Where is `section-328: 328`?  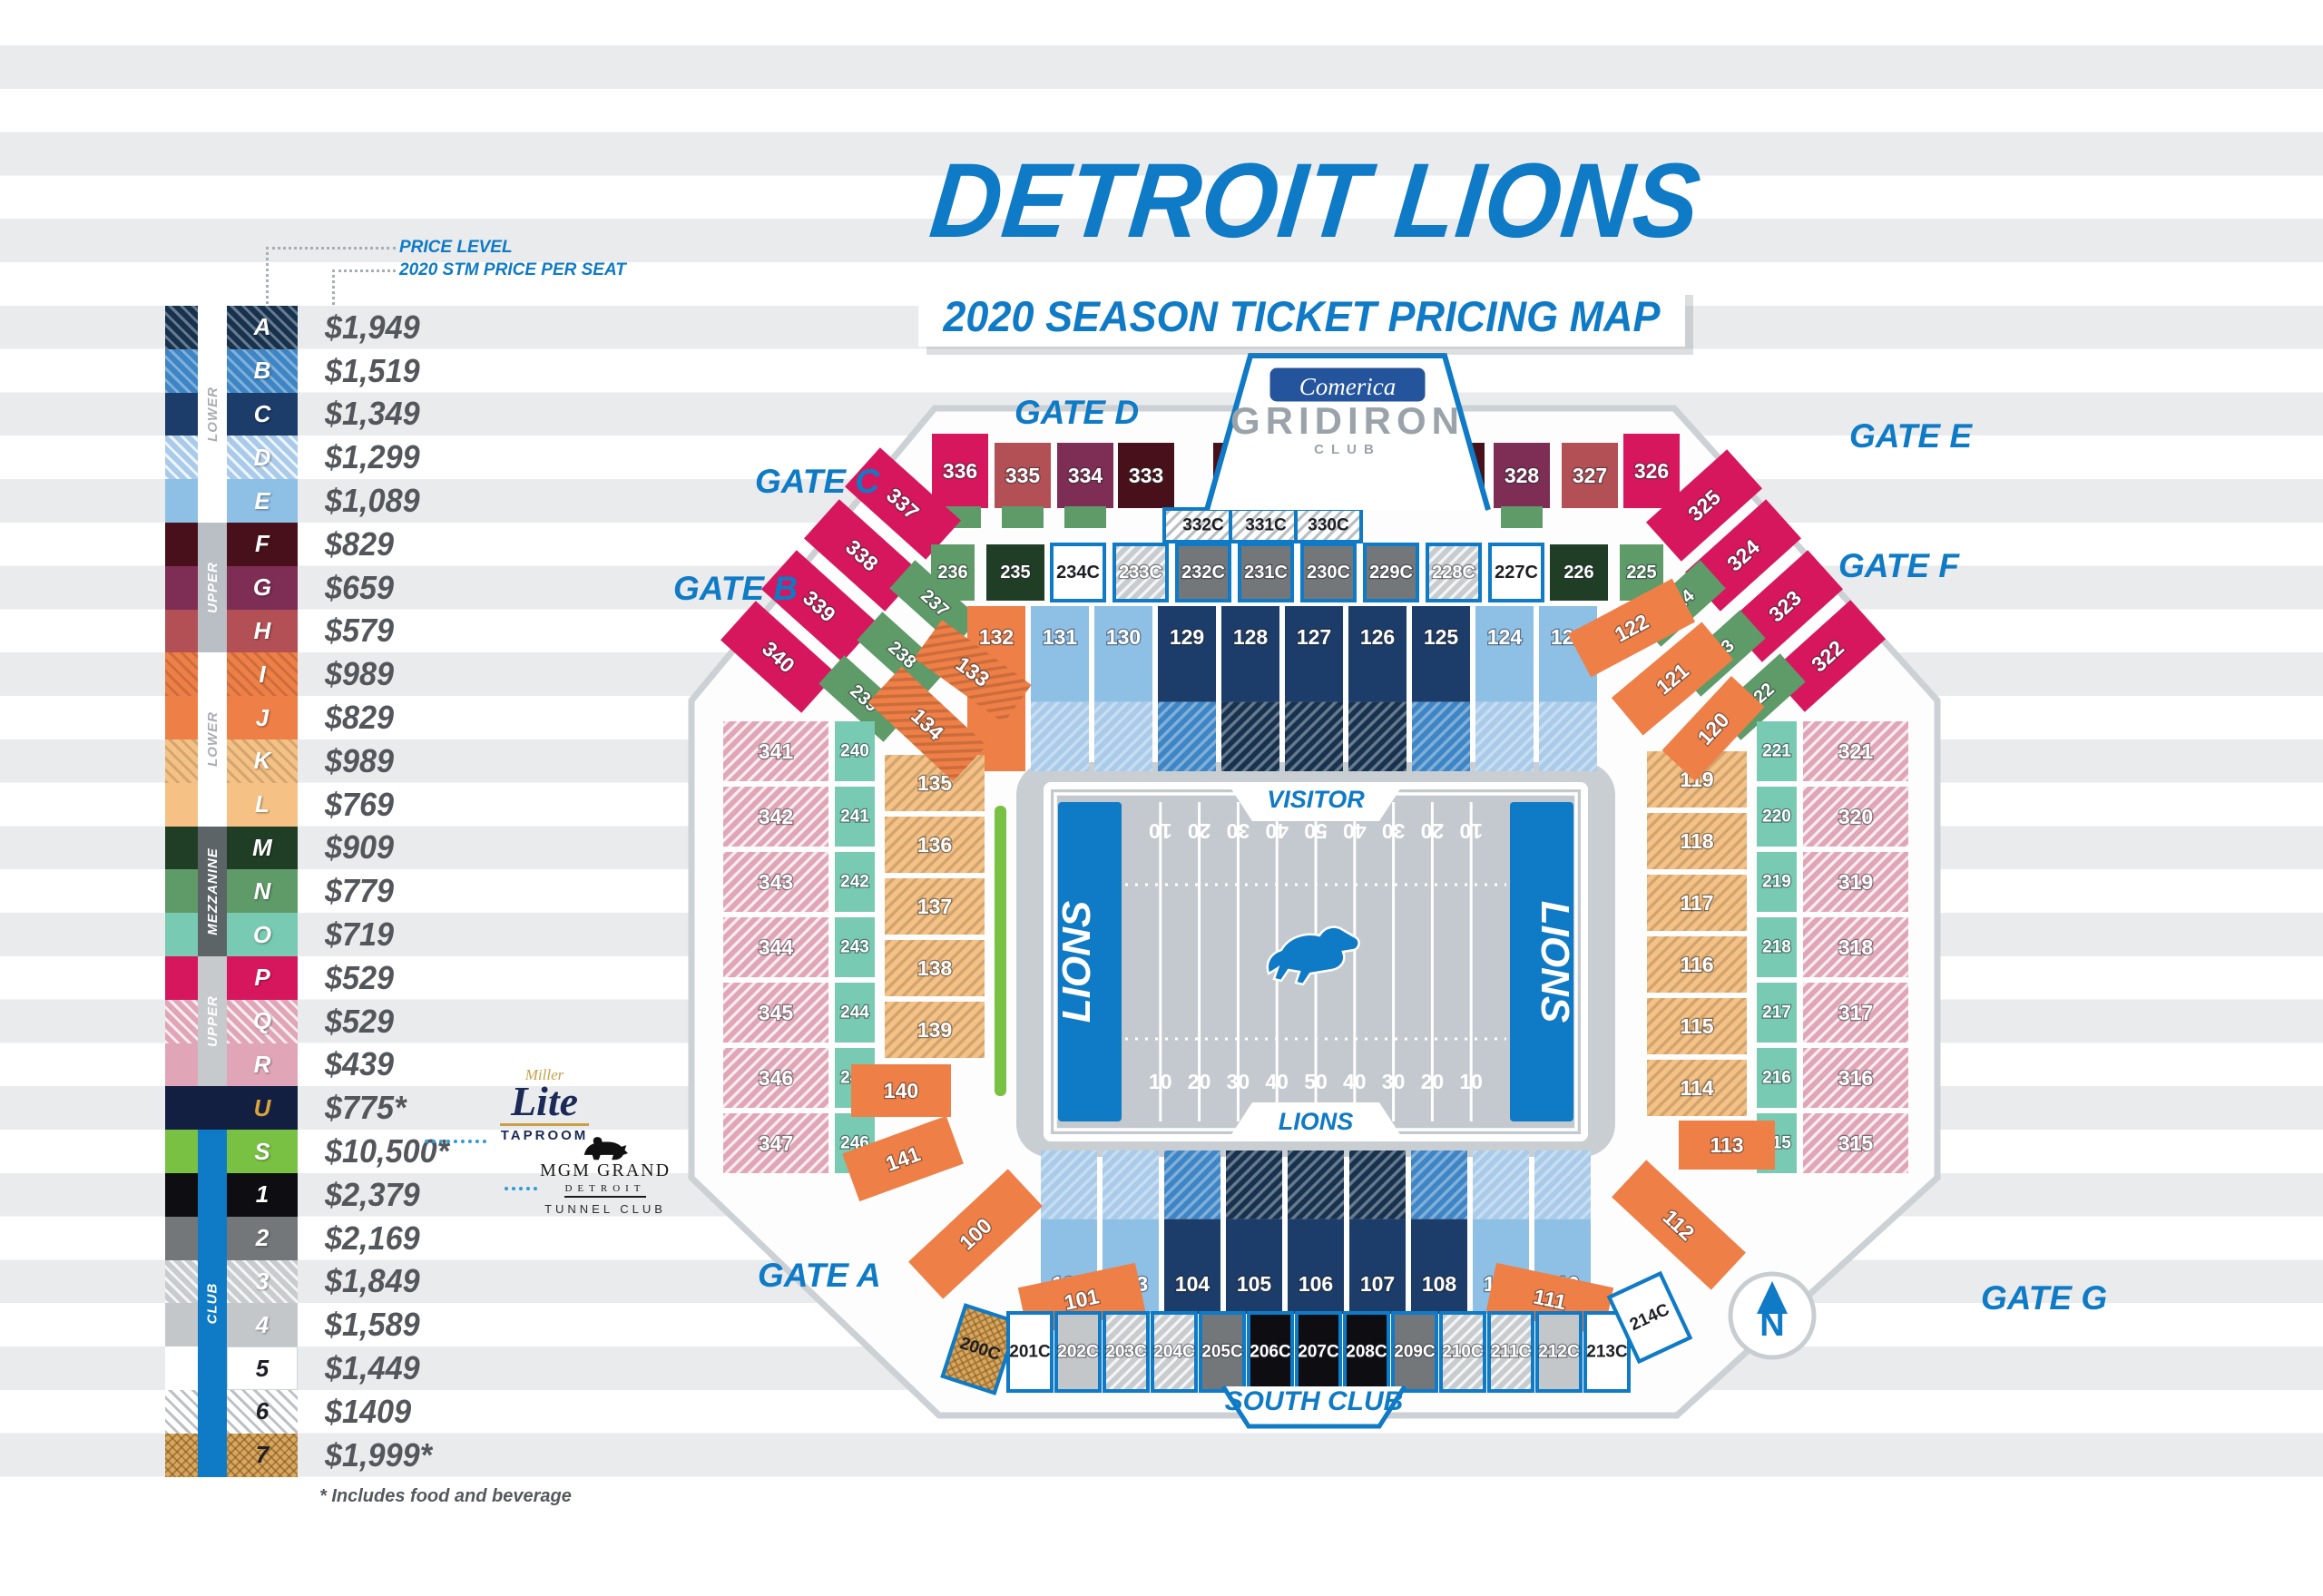 section-328: 328 is located at coordinates (1522, 475).